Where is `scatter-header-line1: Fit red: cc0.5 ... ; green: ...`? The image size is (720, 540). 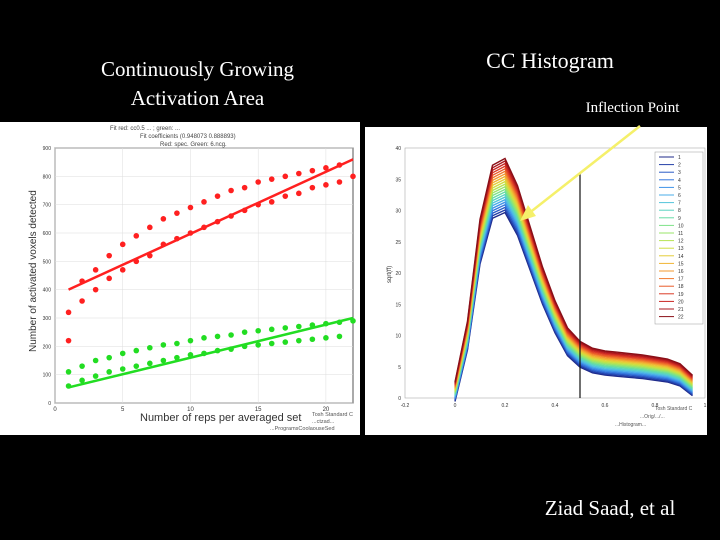 scatter-header-line1: Fit red: cc0.5 ... ; green: ... is located at coordinates (145, 129).